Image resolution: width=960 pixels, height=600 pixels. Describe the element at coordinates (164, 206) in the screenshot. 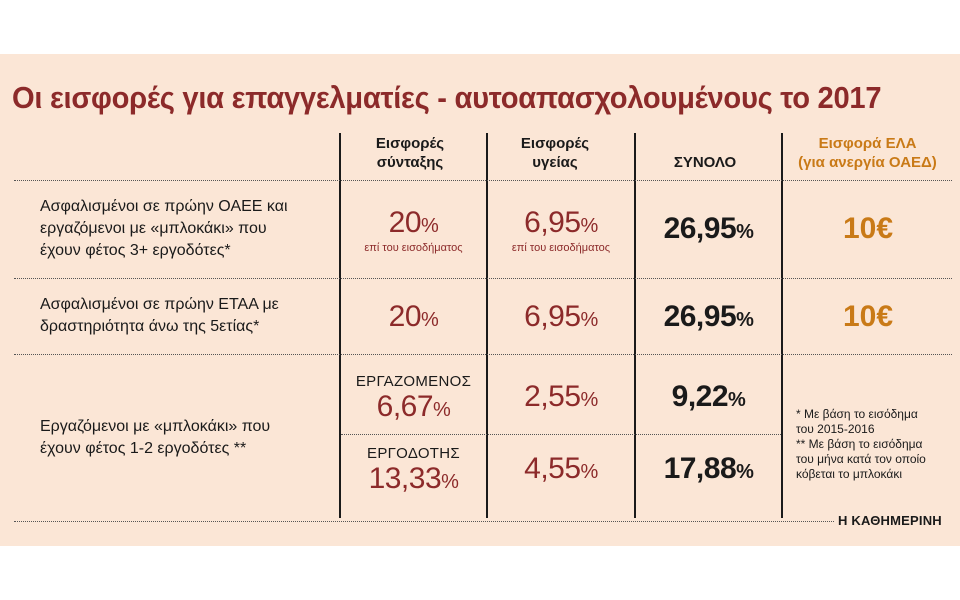

I see `row-label-line: Ασφαλισμένοι σε πρώην ΟΑΕΕ και` at that location.